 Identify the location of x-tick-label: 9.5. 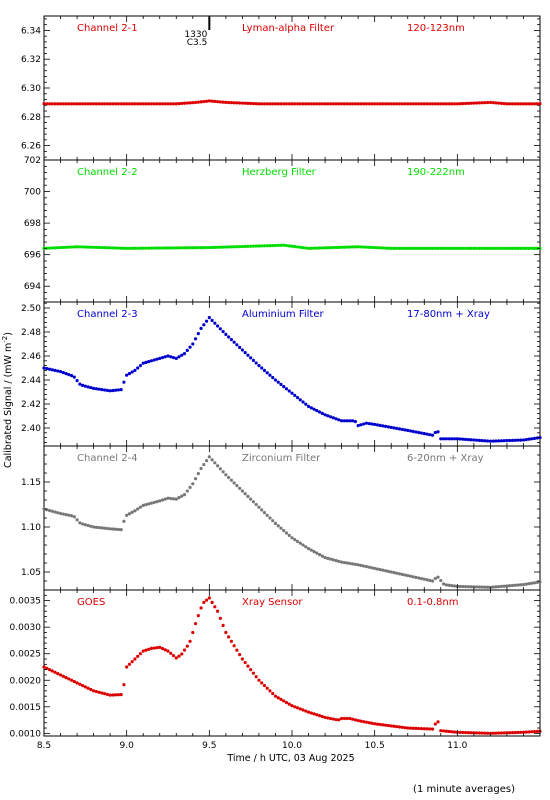
(209, 746).